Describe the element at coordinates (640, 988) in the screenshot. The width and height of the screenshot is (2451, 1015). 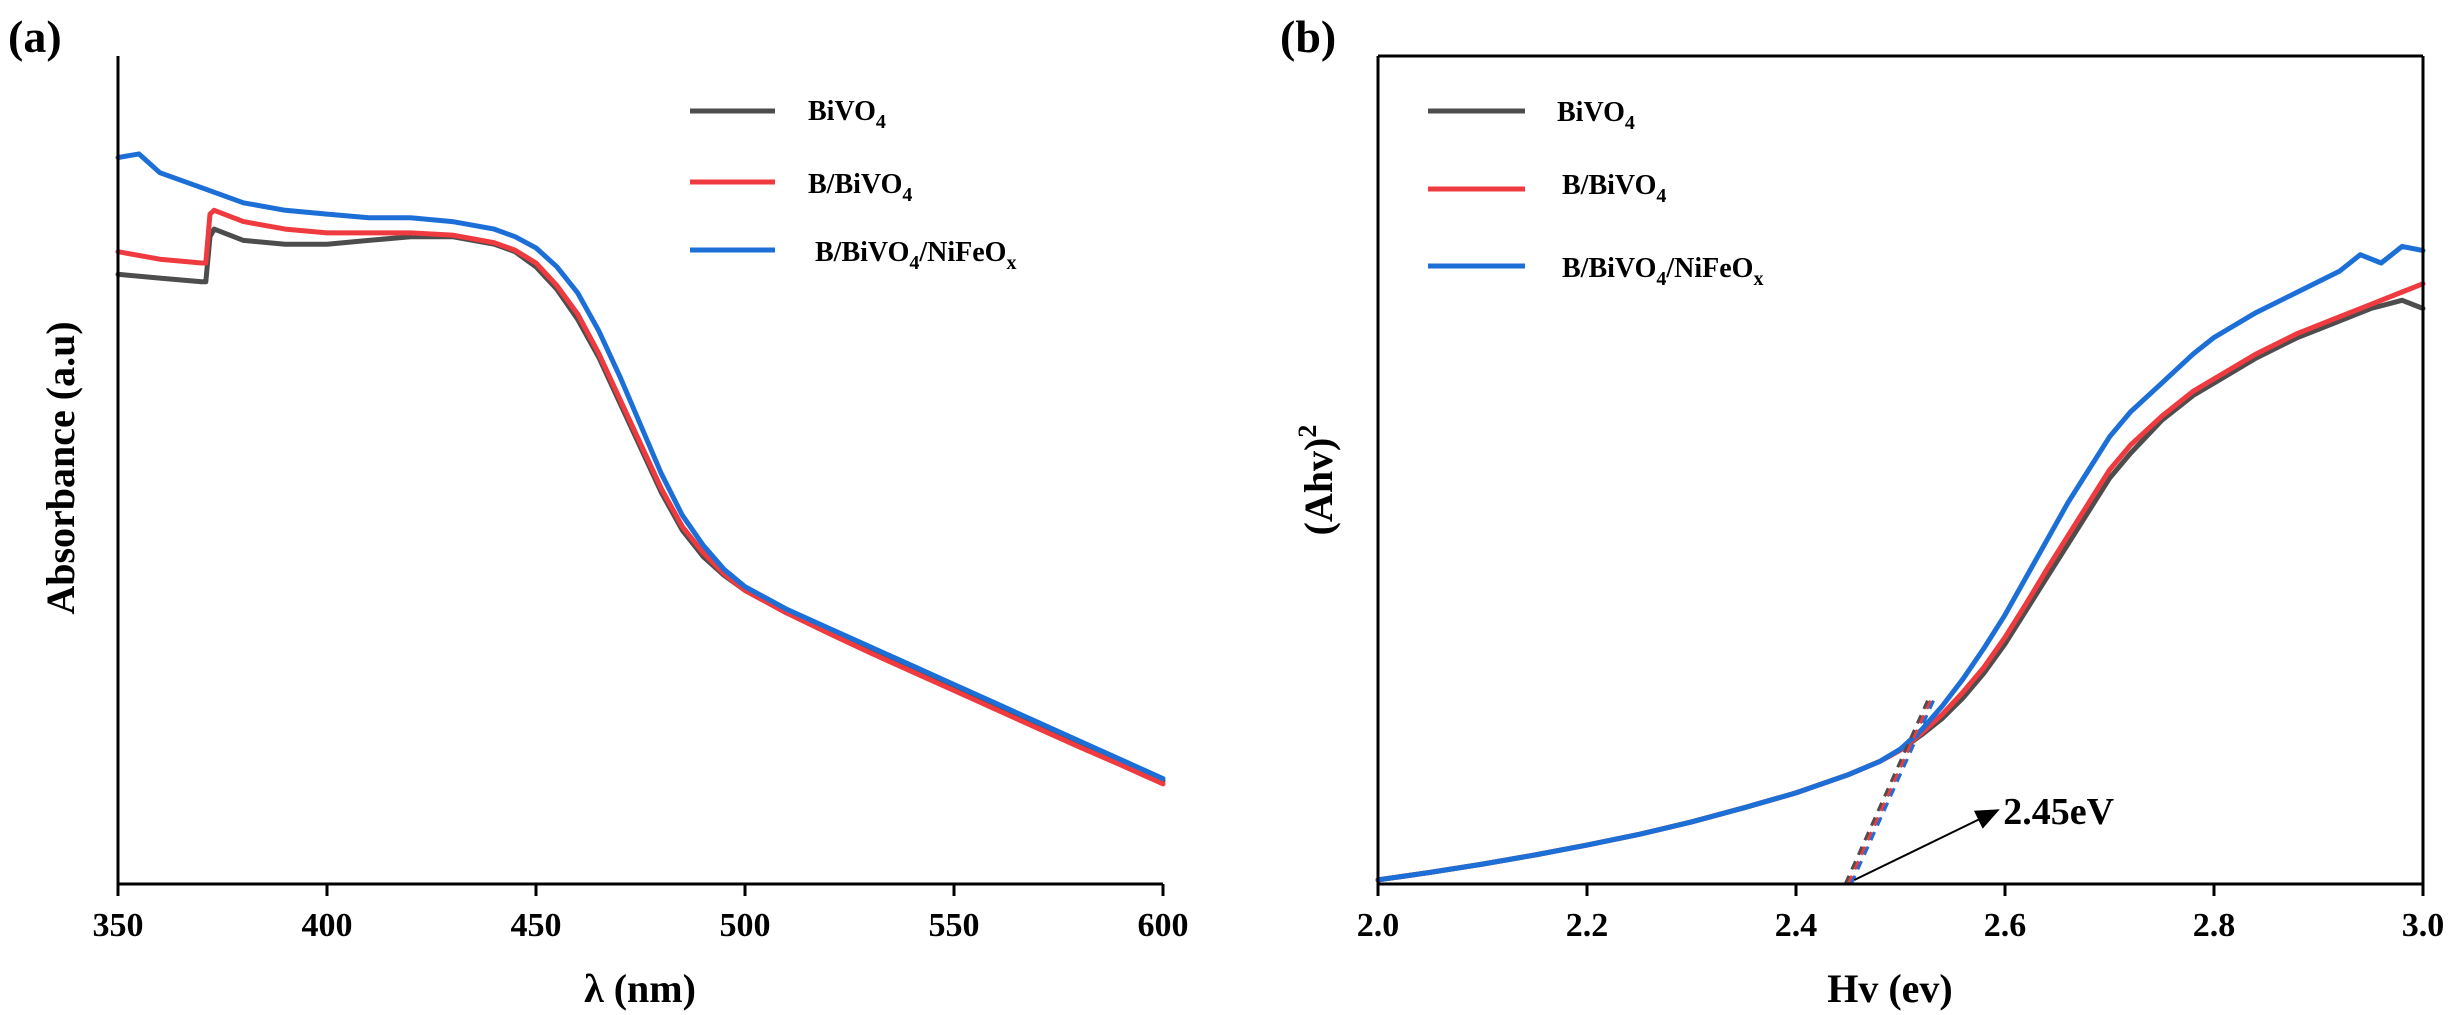
I see `panel-a-x-title: λ (nm)` at that location.